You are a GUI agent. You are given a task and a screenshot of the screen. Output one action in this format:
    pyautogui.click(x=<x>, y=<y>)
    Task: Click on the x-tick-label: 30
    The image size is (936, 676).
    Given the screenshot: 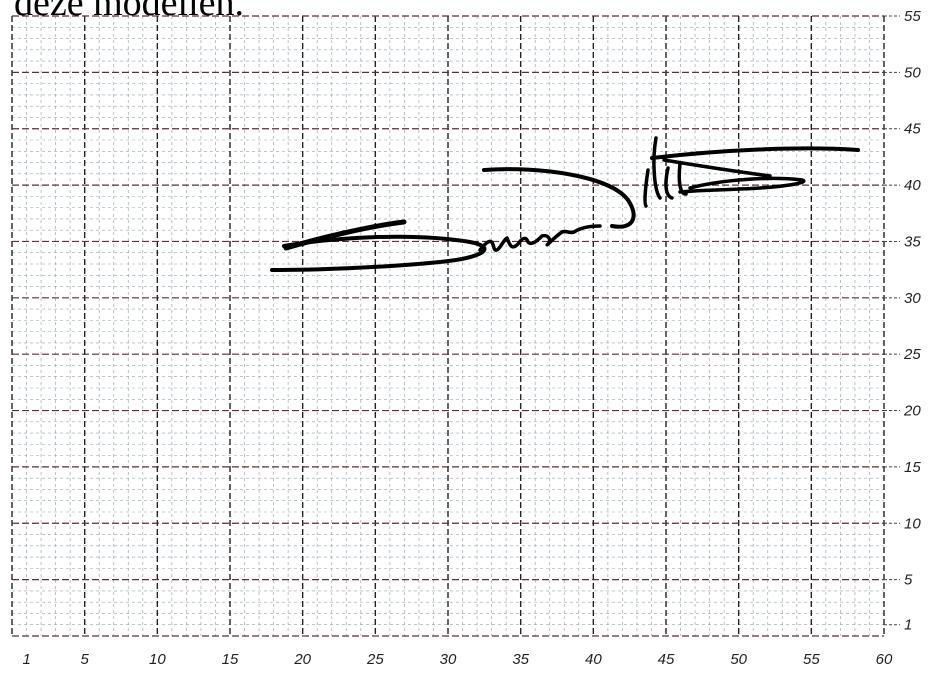 What is the action you would take?
    pyautogui.click(x=448, y=659)
    